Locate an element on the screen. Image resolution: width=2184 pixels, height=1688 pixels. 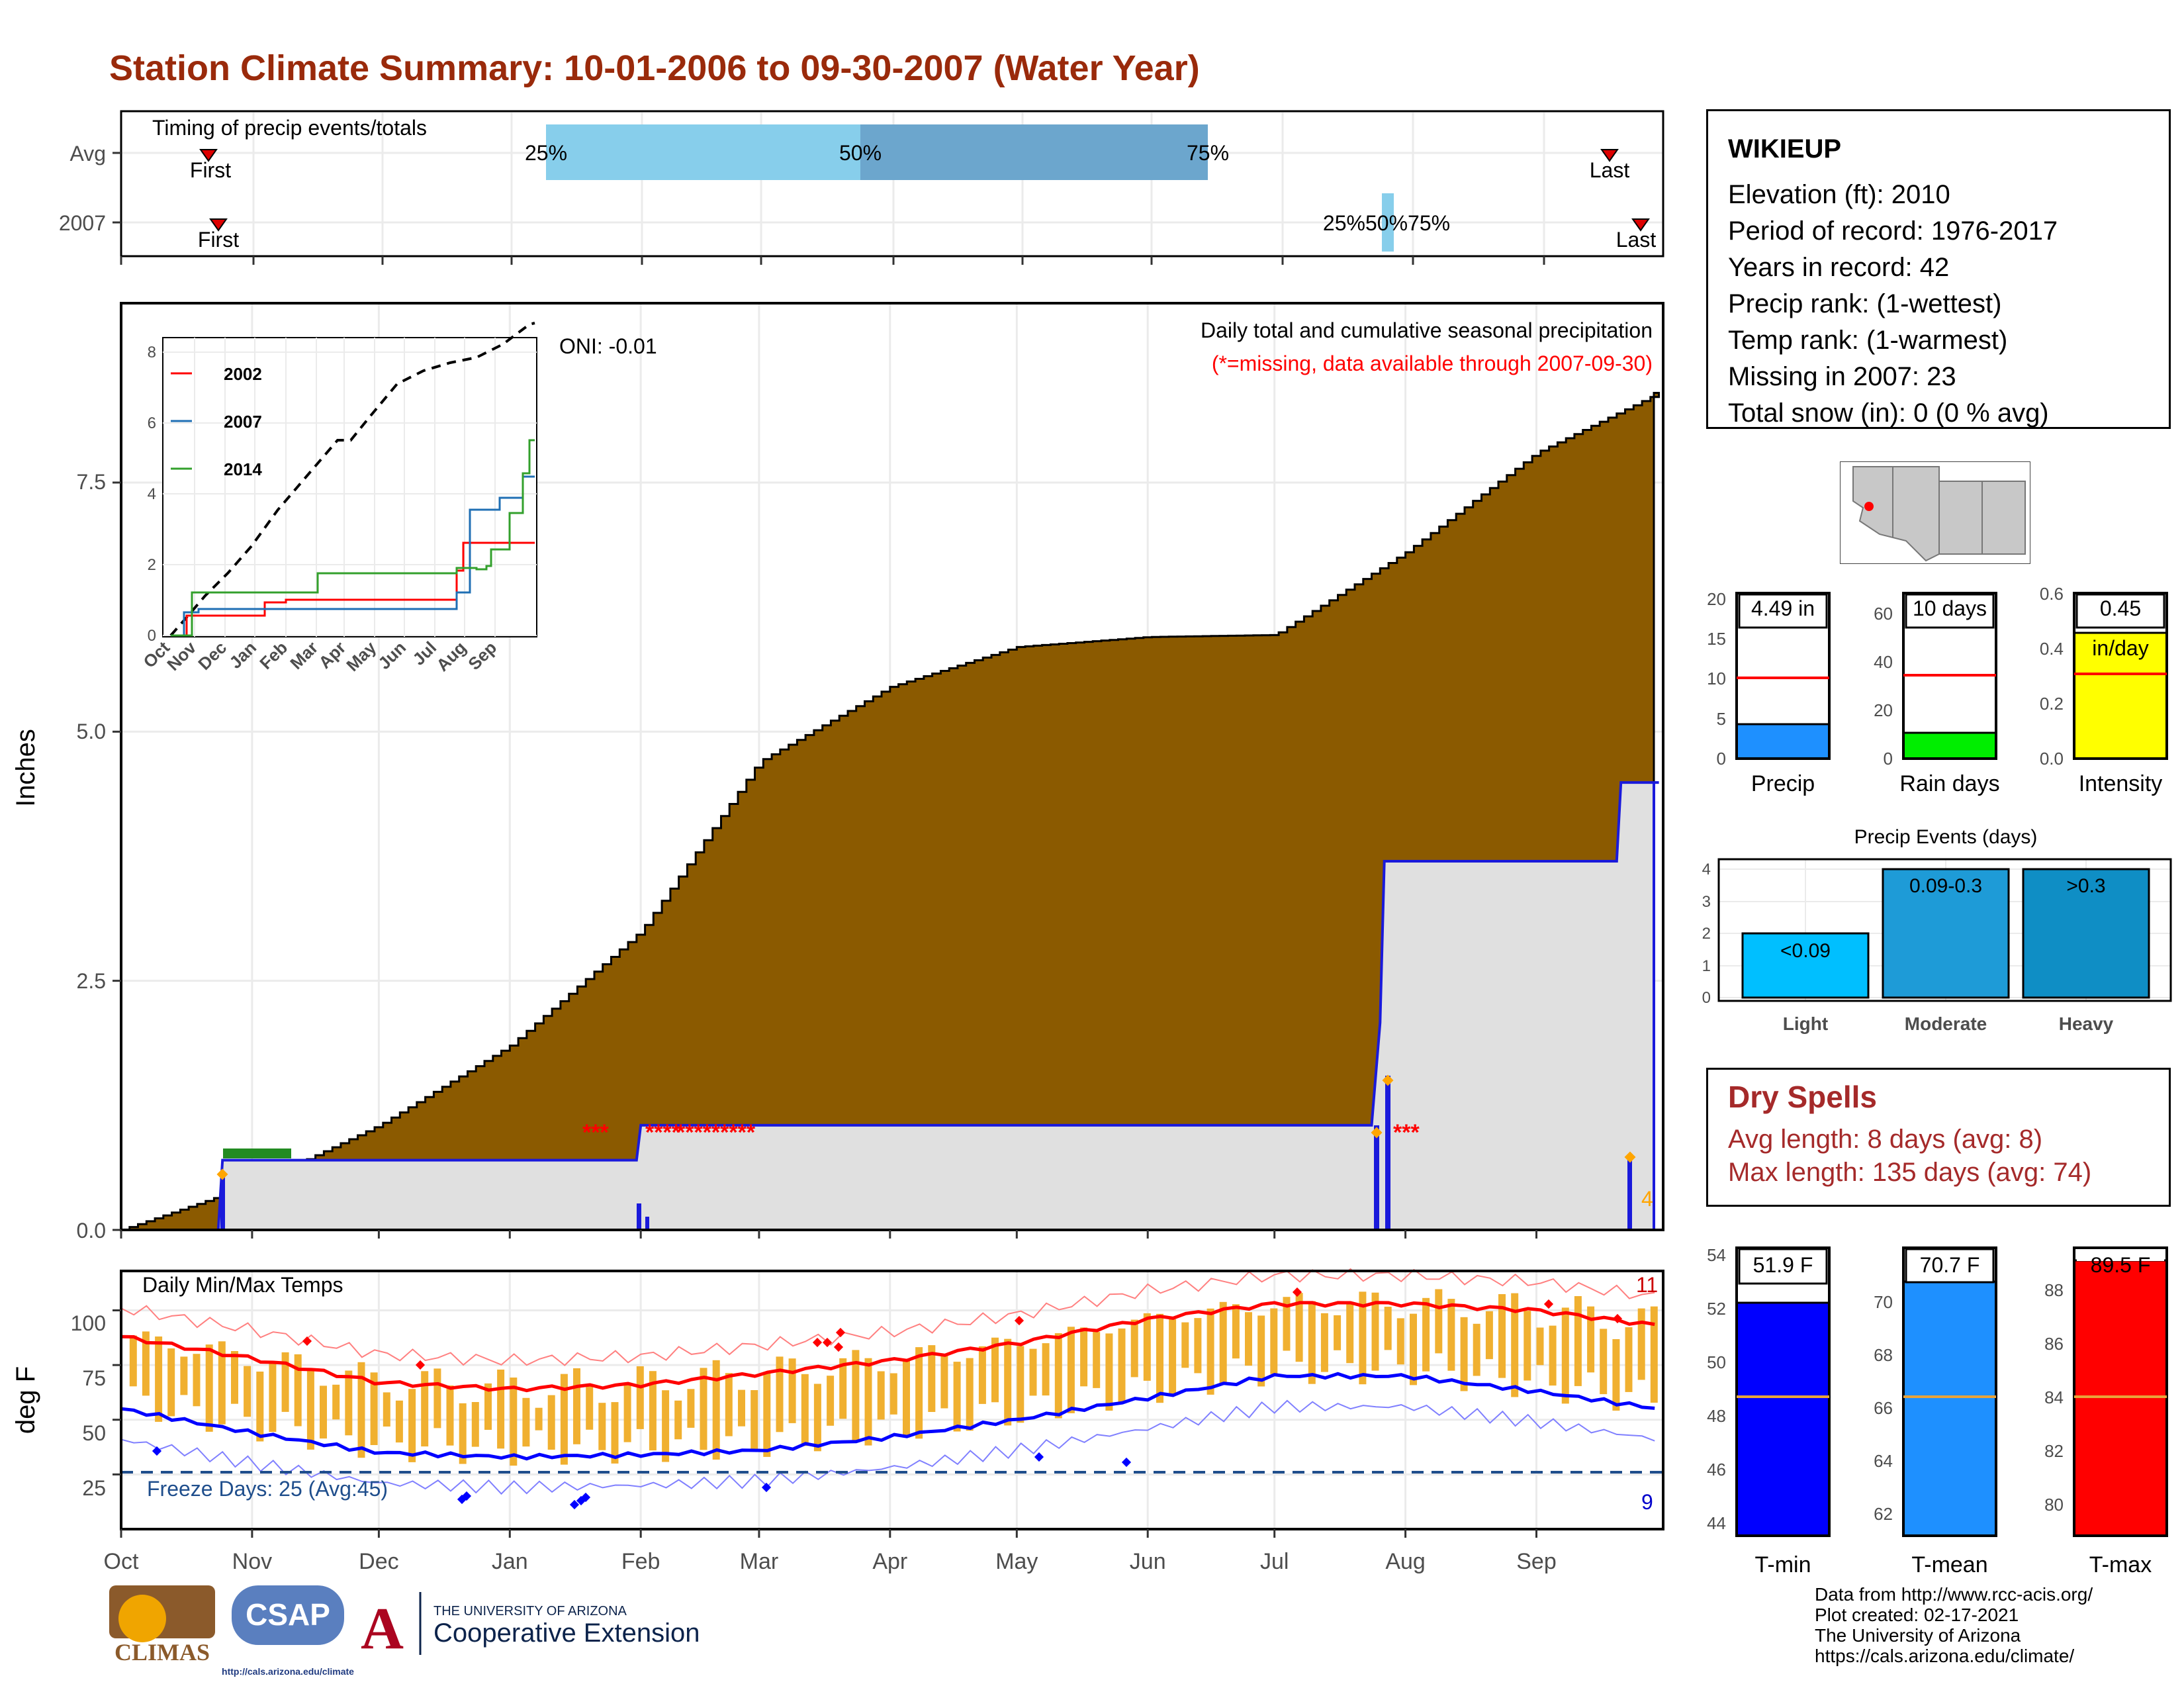
avg-p75-label: 75% is located at coordinates (1208, 153).